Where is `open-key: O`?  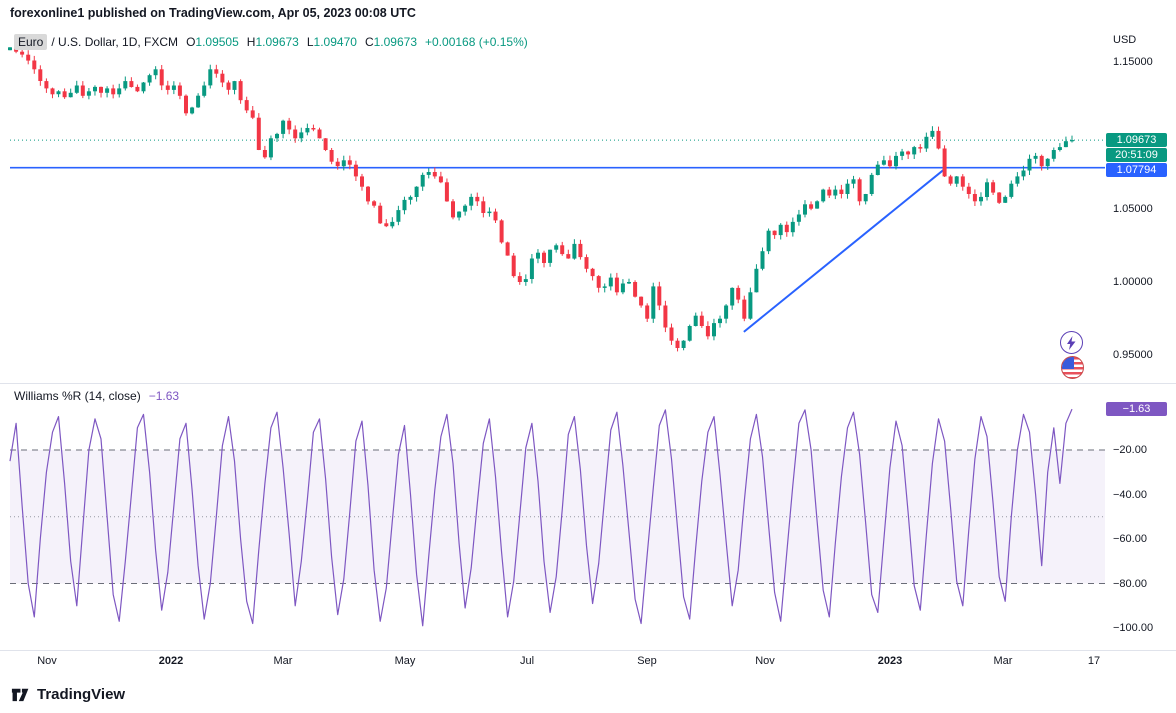
open-key: O is located at coordinates (191, 42).